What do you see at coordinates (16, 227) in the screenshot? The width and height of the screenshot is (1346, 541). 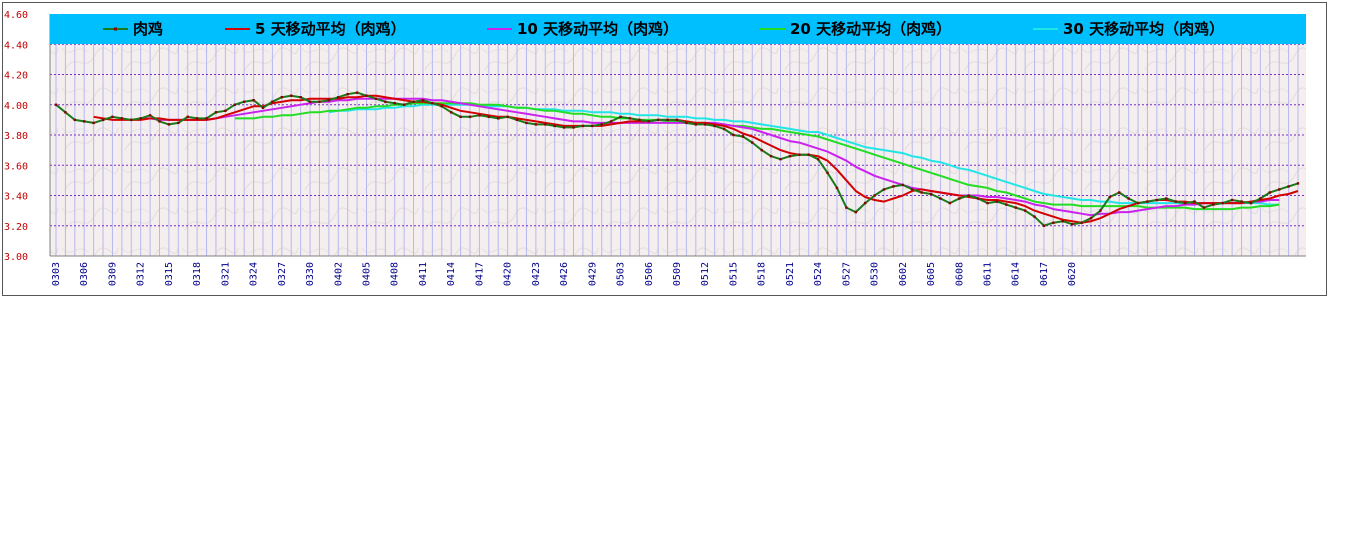 I see `y-tick-label: 3.20` at bounding box center [16, 227].